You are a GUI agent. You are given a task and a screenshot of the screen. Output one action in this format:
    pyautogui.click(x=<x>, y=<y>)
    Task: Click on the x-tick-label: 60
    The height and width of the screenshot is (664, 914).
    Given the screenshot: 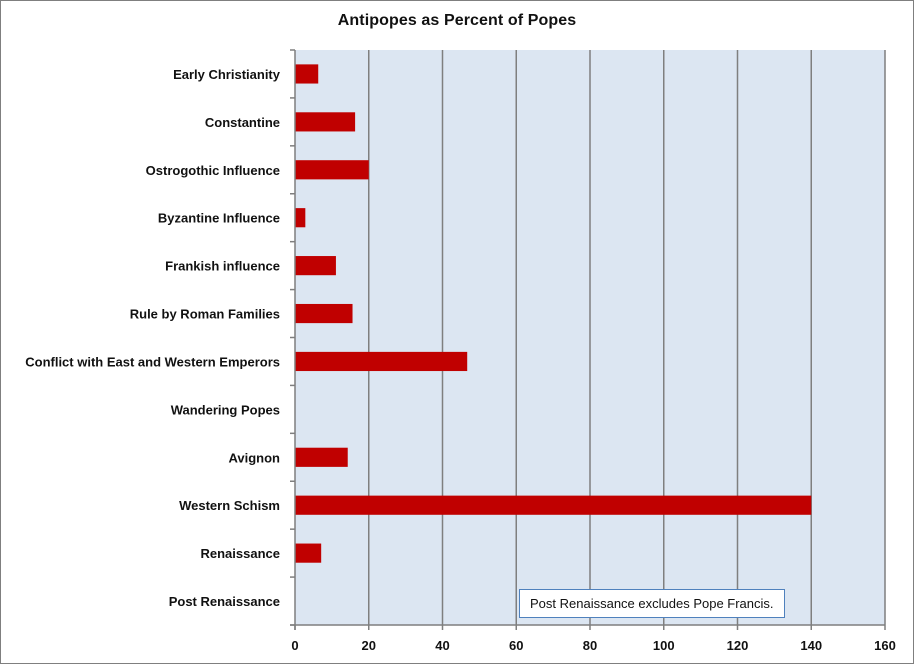 What is the action you would take?
    pyautogui.click(x=516, y=645)
    